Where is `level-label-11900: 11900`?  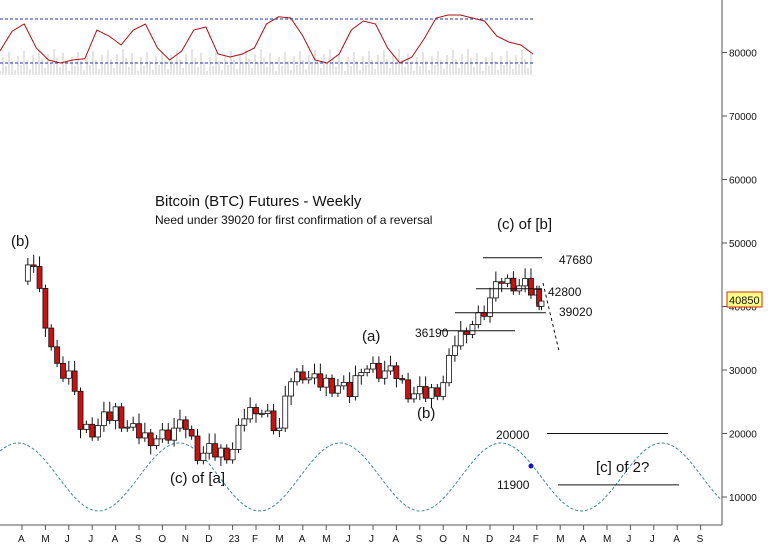 level-label-11900: 11900 is located at coordinates (513, 485).